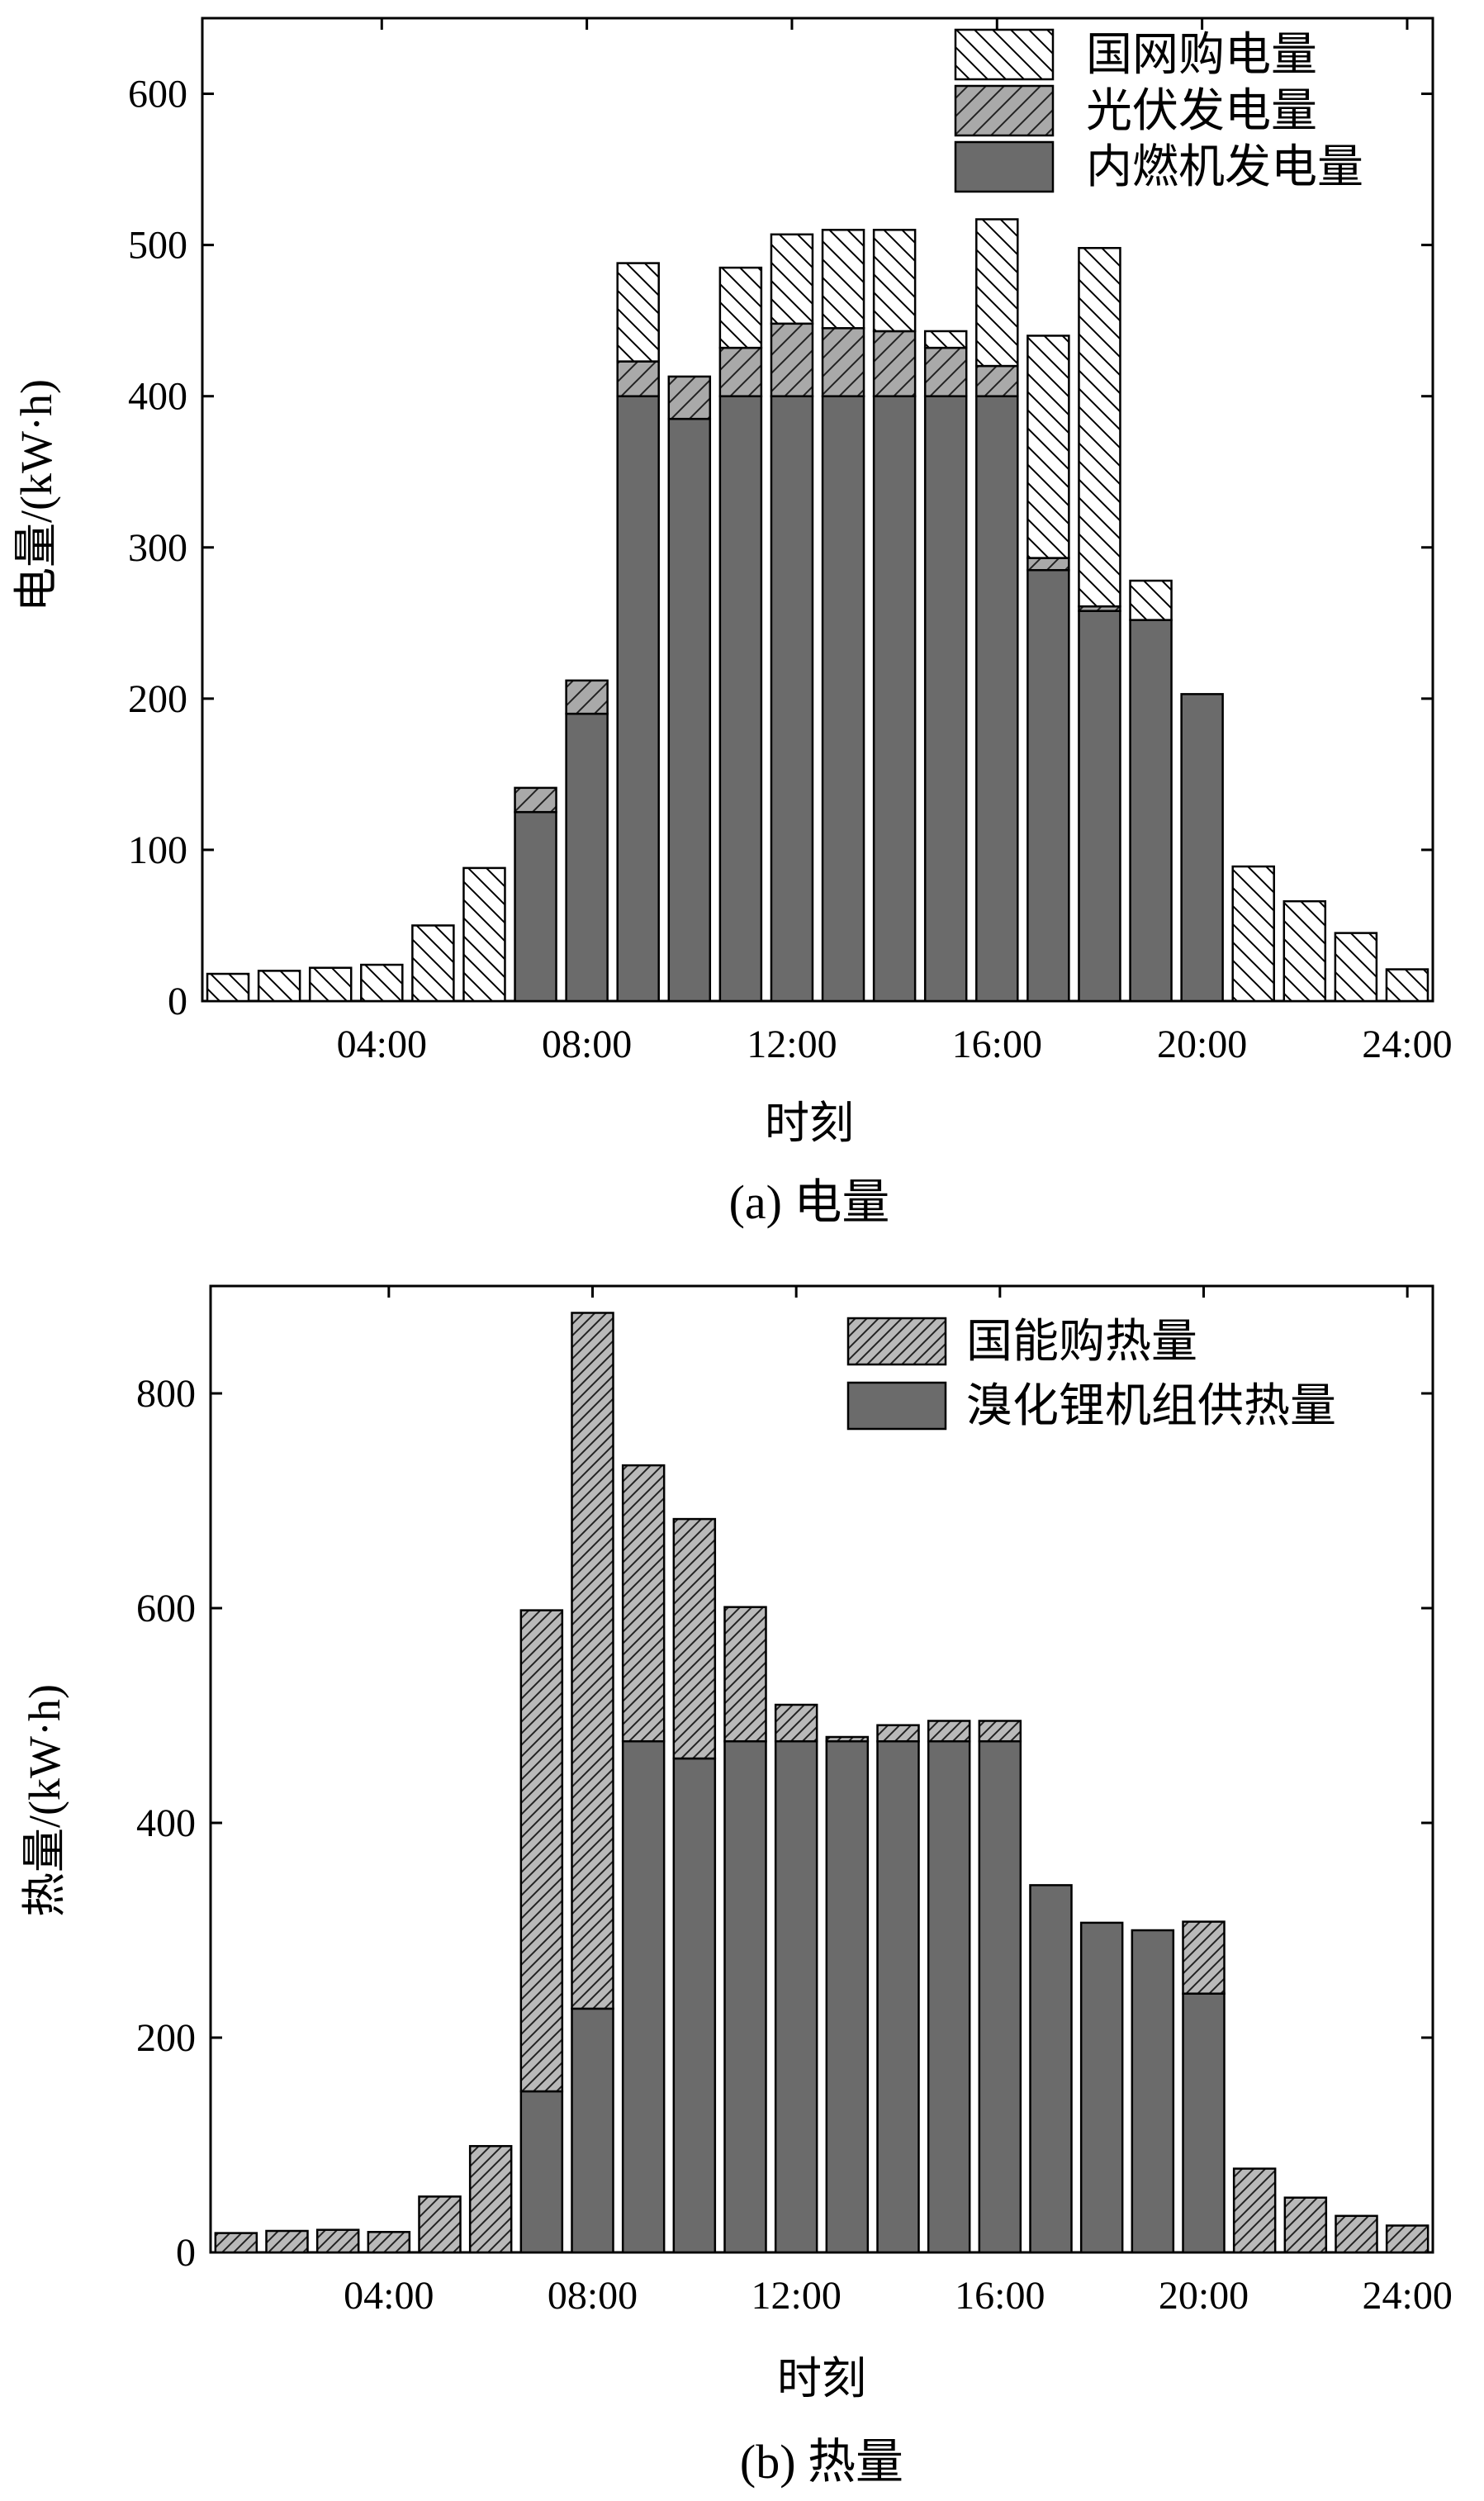 The height and width of the screenshot is (2501, 1484). Describe the element at coordinates (809, 1202) in the screenshot. I see `electricity-chart-caption: (a) 电量` at that location.